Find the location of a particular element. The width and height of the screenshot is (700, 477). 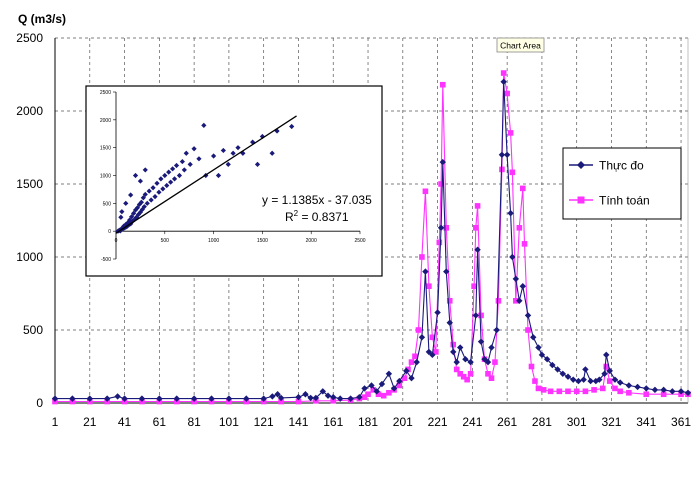

y-tick-label: 500 is located at coordinates (33, 330).